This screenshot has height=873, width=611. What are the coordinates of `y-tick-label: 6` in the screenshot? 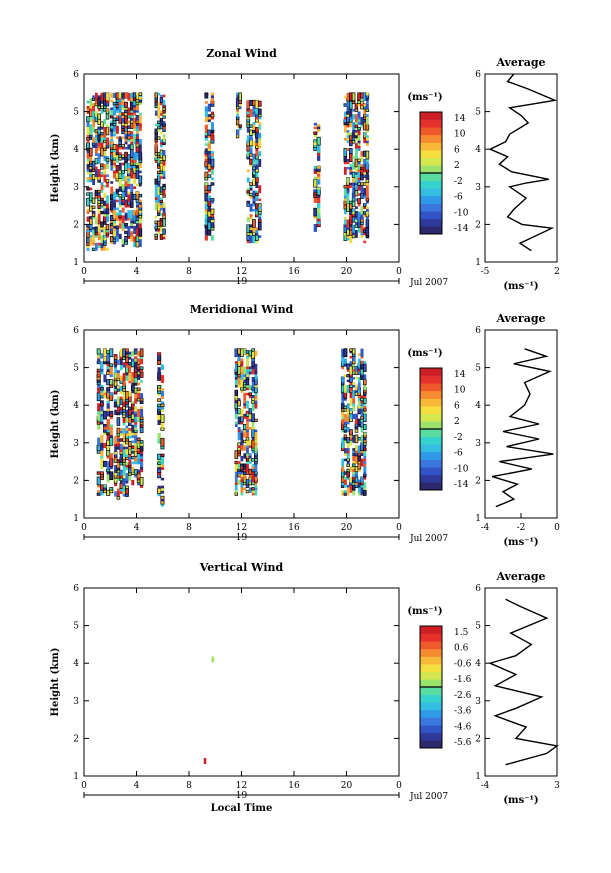 It's located at (76, 75).